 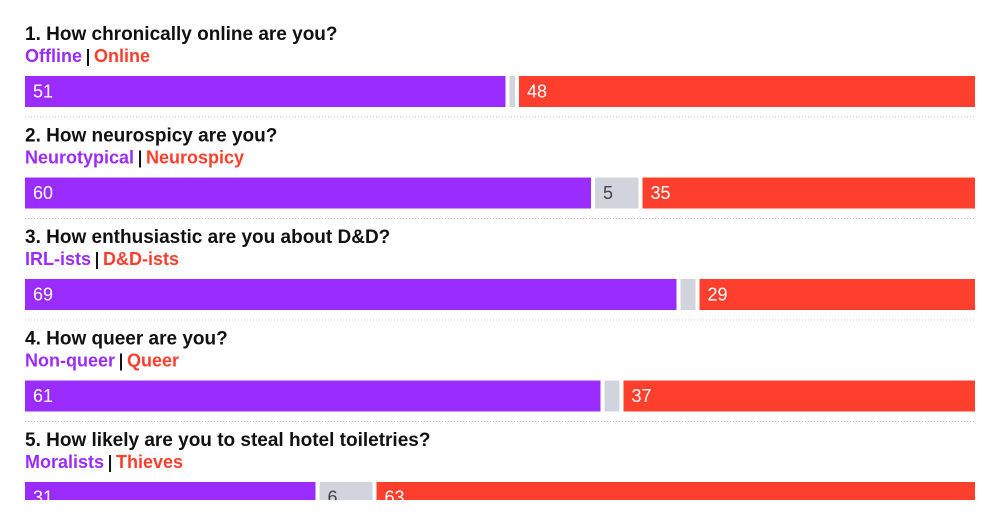 I want to click on value-label: 6, so click(x=333, y=497).